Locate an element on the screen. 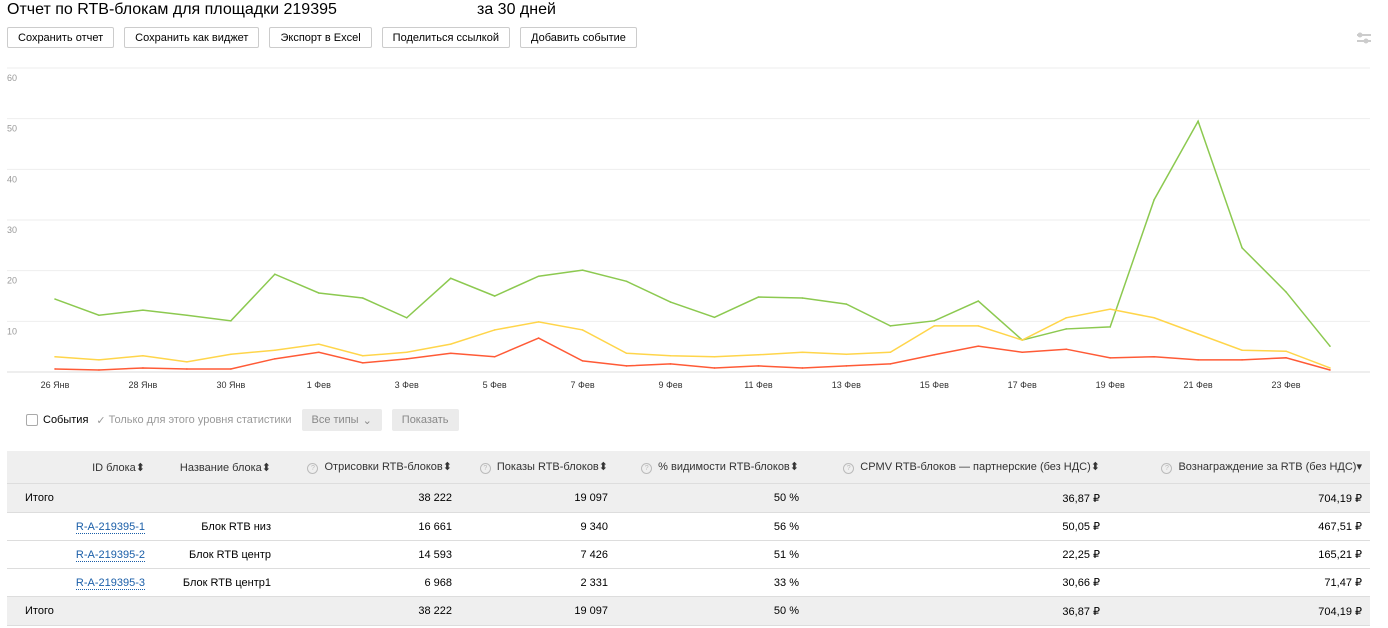  col-shows: ? Показы RTB-блоков⬍ is located at coordinates (538, 467).